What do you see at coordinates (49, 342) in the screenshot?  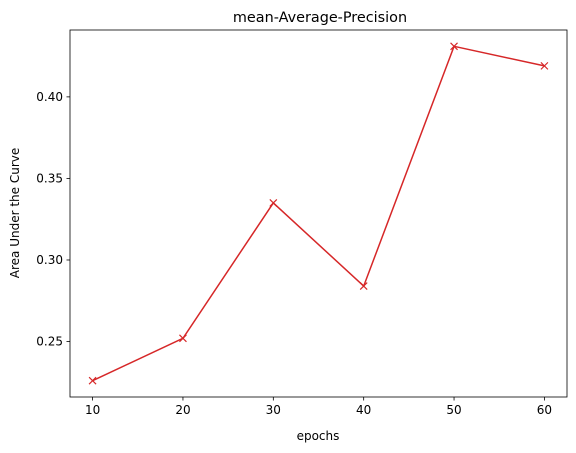 I see `y-tick-label: 0.25` at bounding box center [49, 342].